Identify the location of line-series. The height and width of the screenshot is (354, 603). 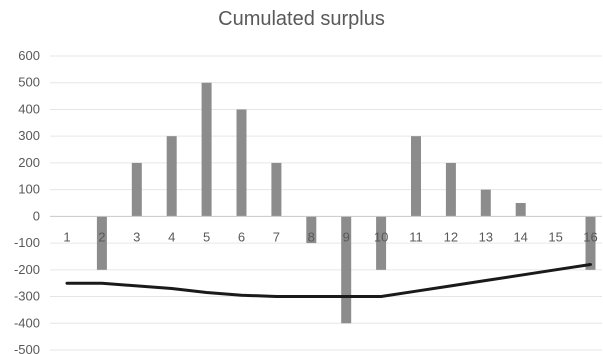
(328, 280).